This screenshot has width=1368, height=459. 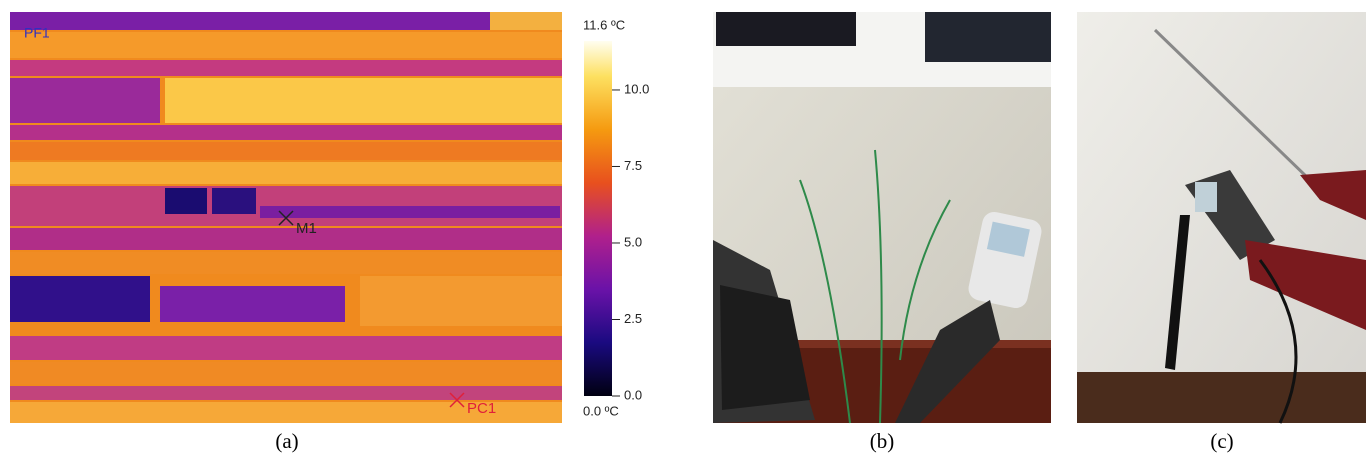 What do you see at coordinates (633, 241) in the screenshot?
I see `colorbar-tick-label: 5.0` at bounding box center [633, 241].